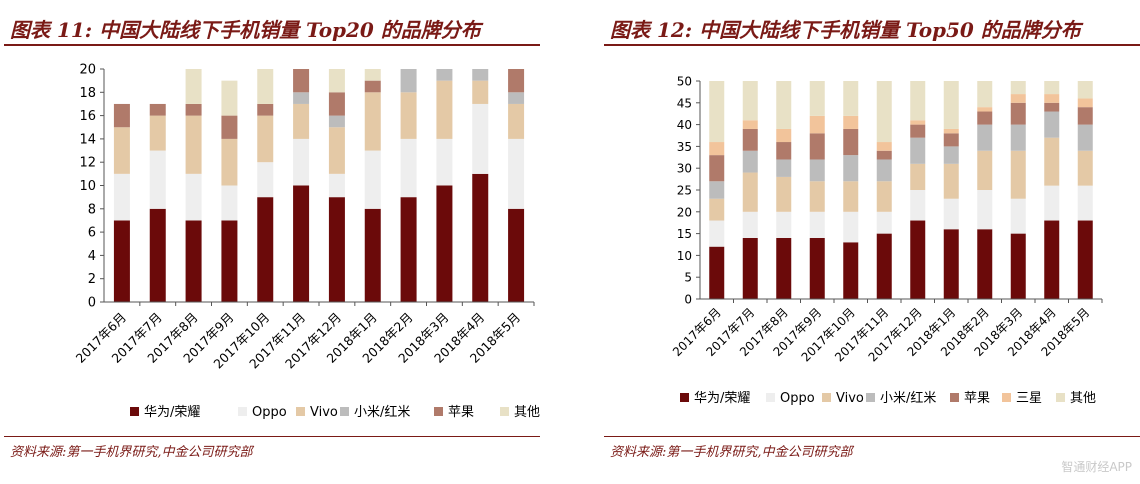  Describe the element at coordinates (92, 279) in the screenshot. I see `y-tick-label: 2` at that location.